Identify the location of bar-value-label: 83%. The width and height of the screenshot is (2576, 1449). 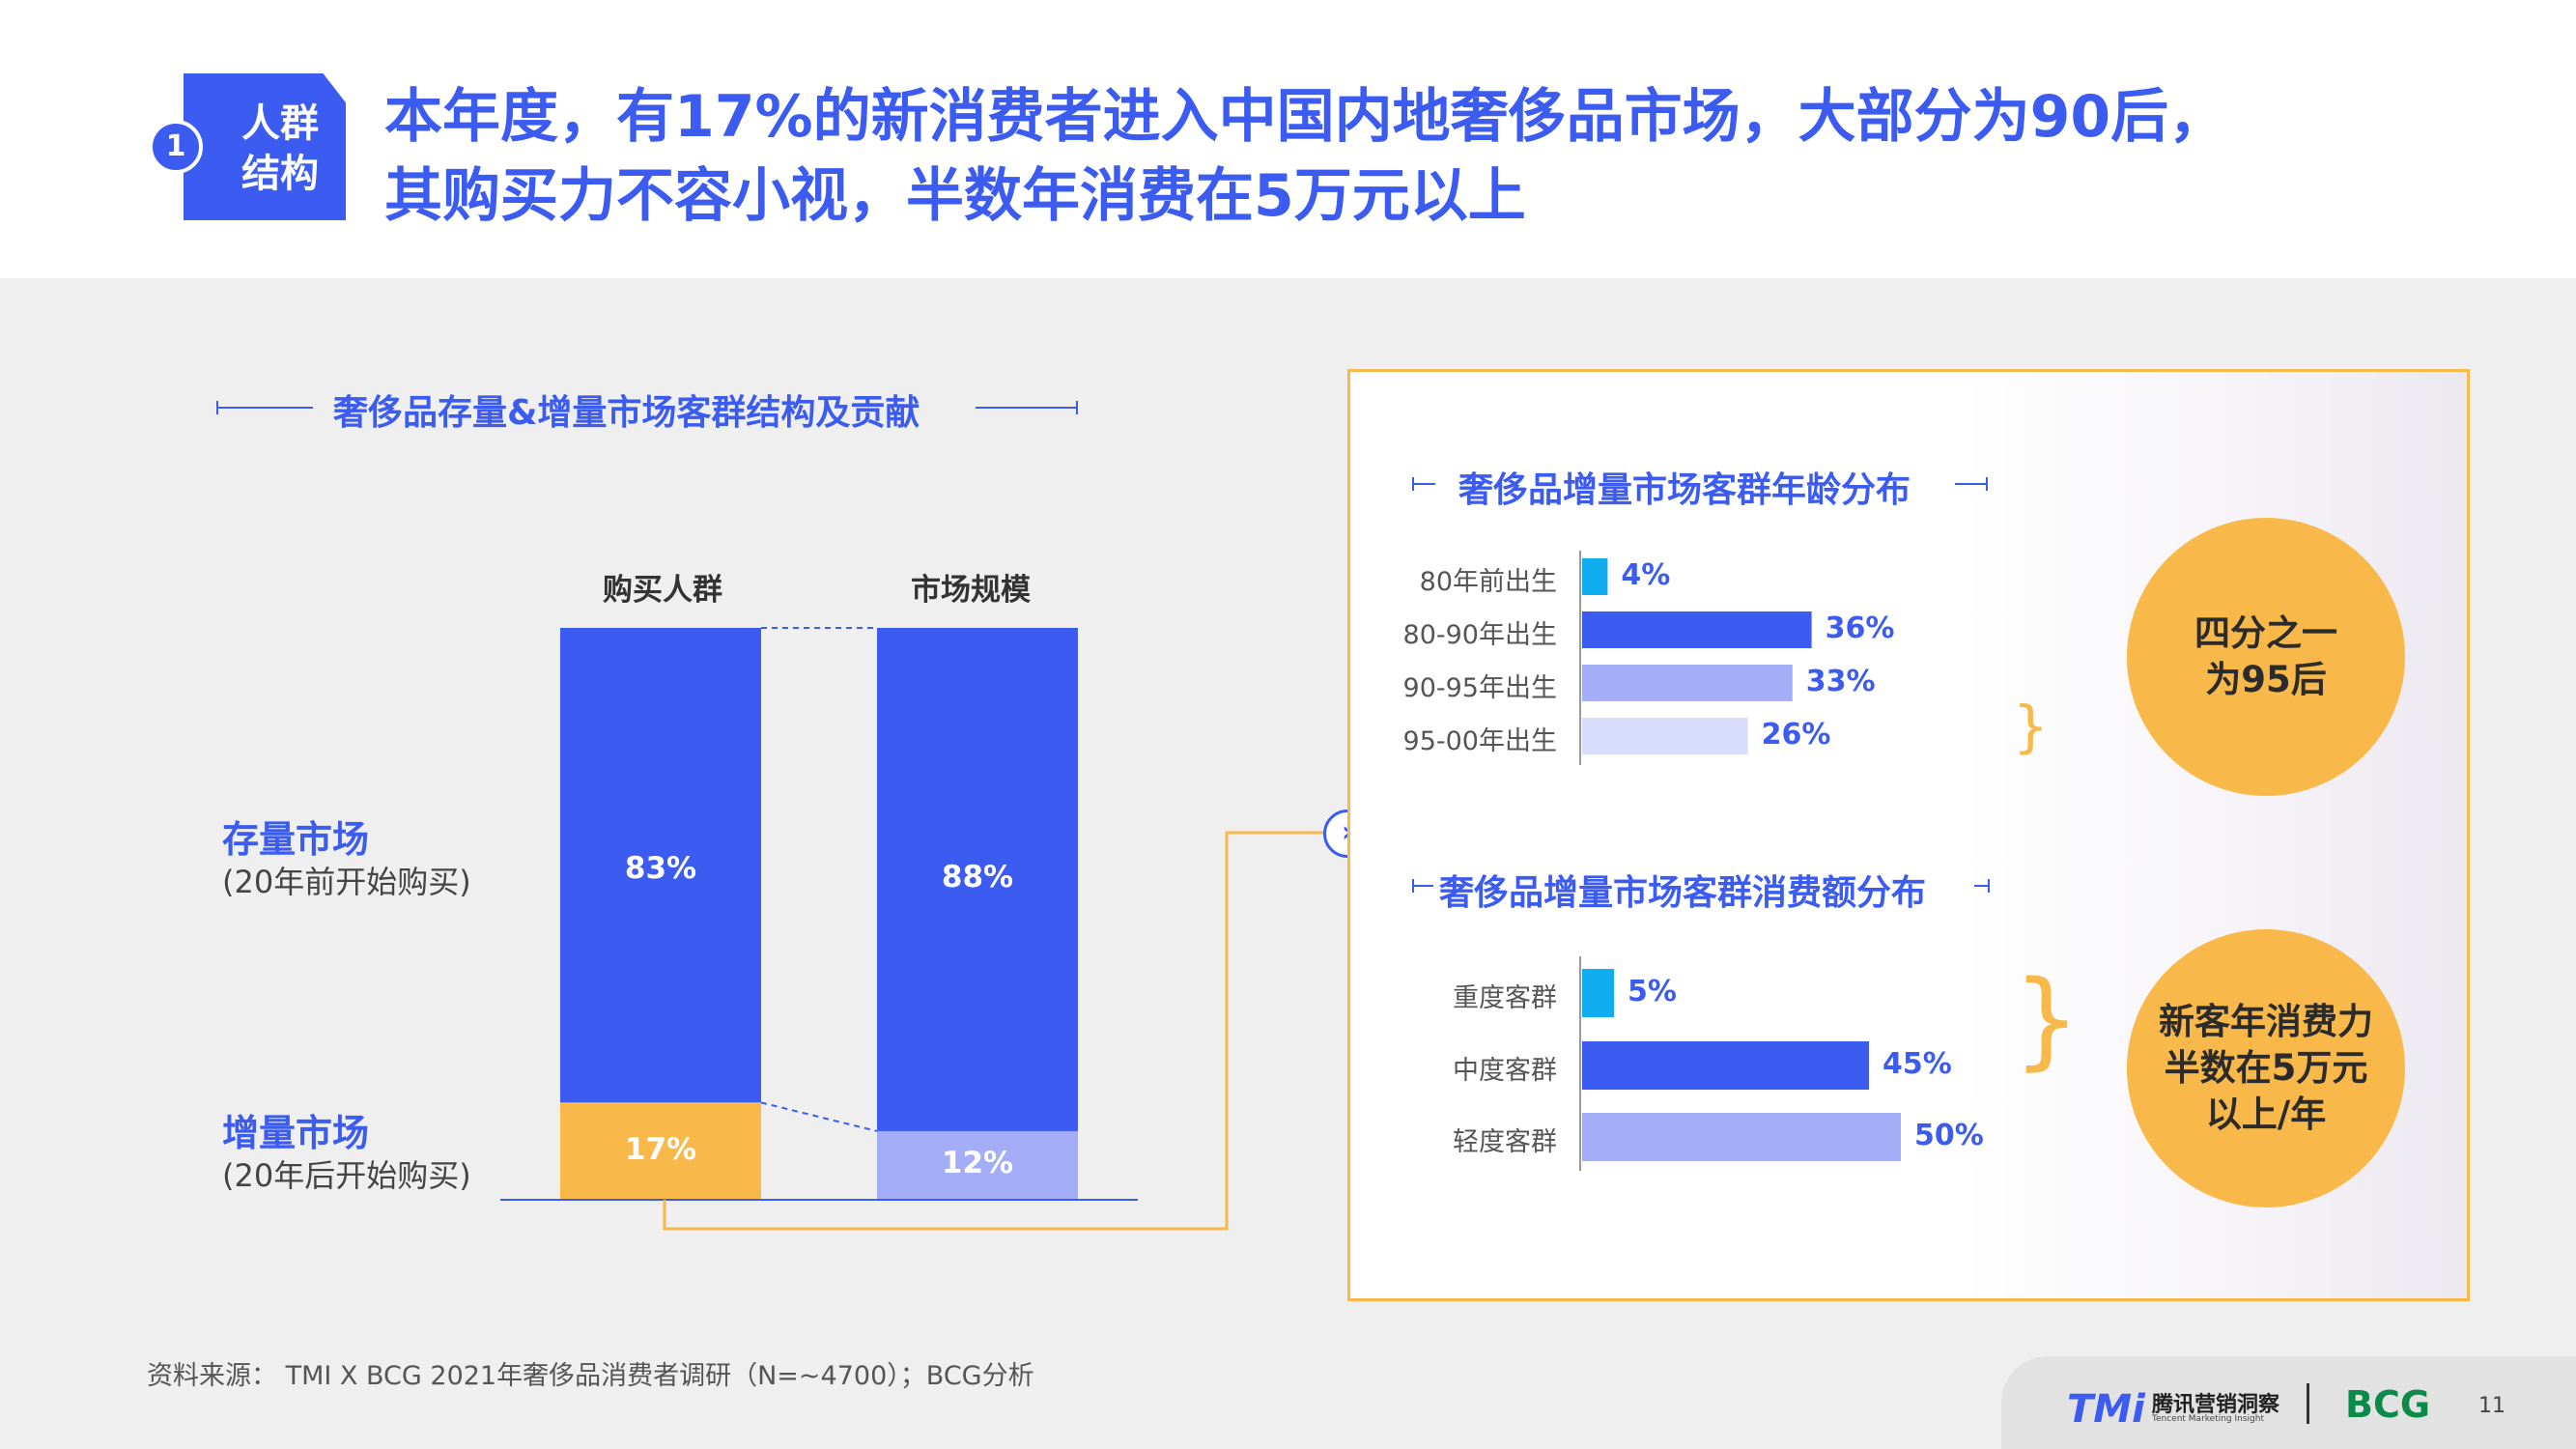
(660, 868).